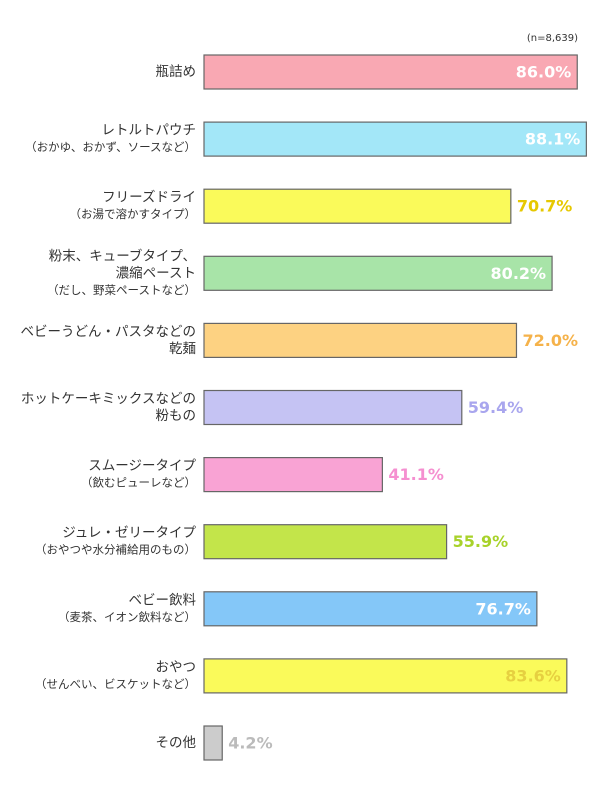 The width and height of the screenshot is (600, 804). What do you see at coordinates (182, 349) in the screenshot?
I see `category-label: 乾麺` at bounding box center [182, 349].